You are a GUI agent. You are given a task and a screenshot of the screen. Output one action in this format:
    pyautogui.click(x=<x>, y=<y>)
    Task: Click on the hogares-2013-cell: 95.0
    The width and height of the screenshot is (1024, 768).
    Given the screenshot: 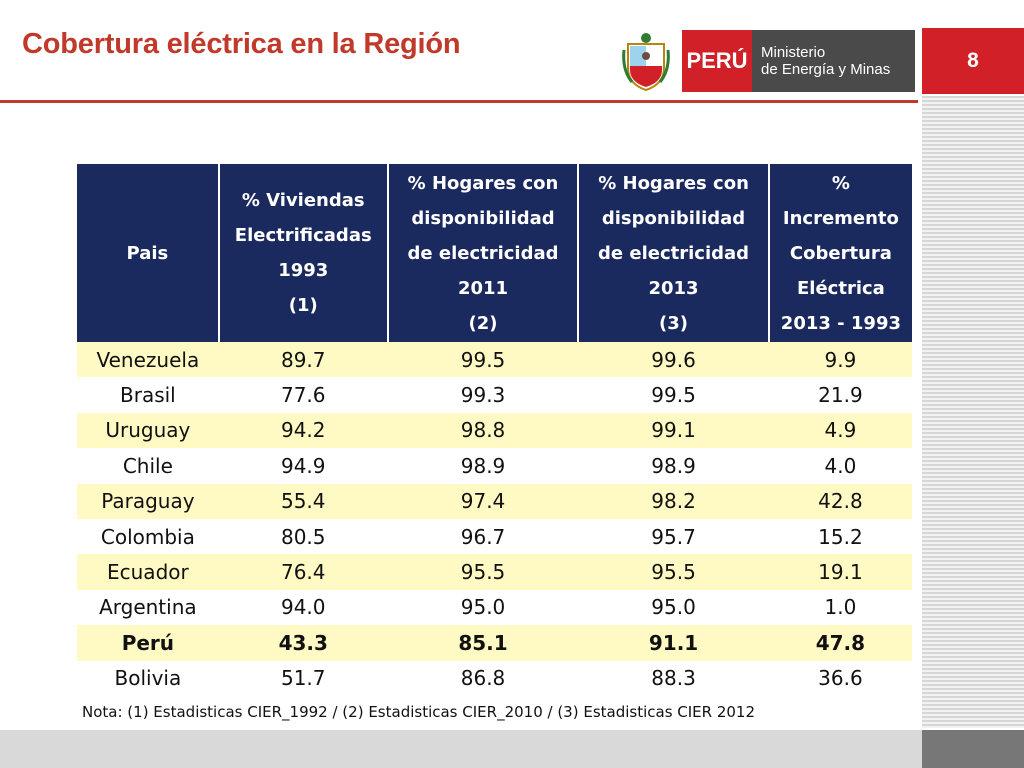 What is the action you would take?
    pyautogui.click(x=673, y=607)
    